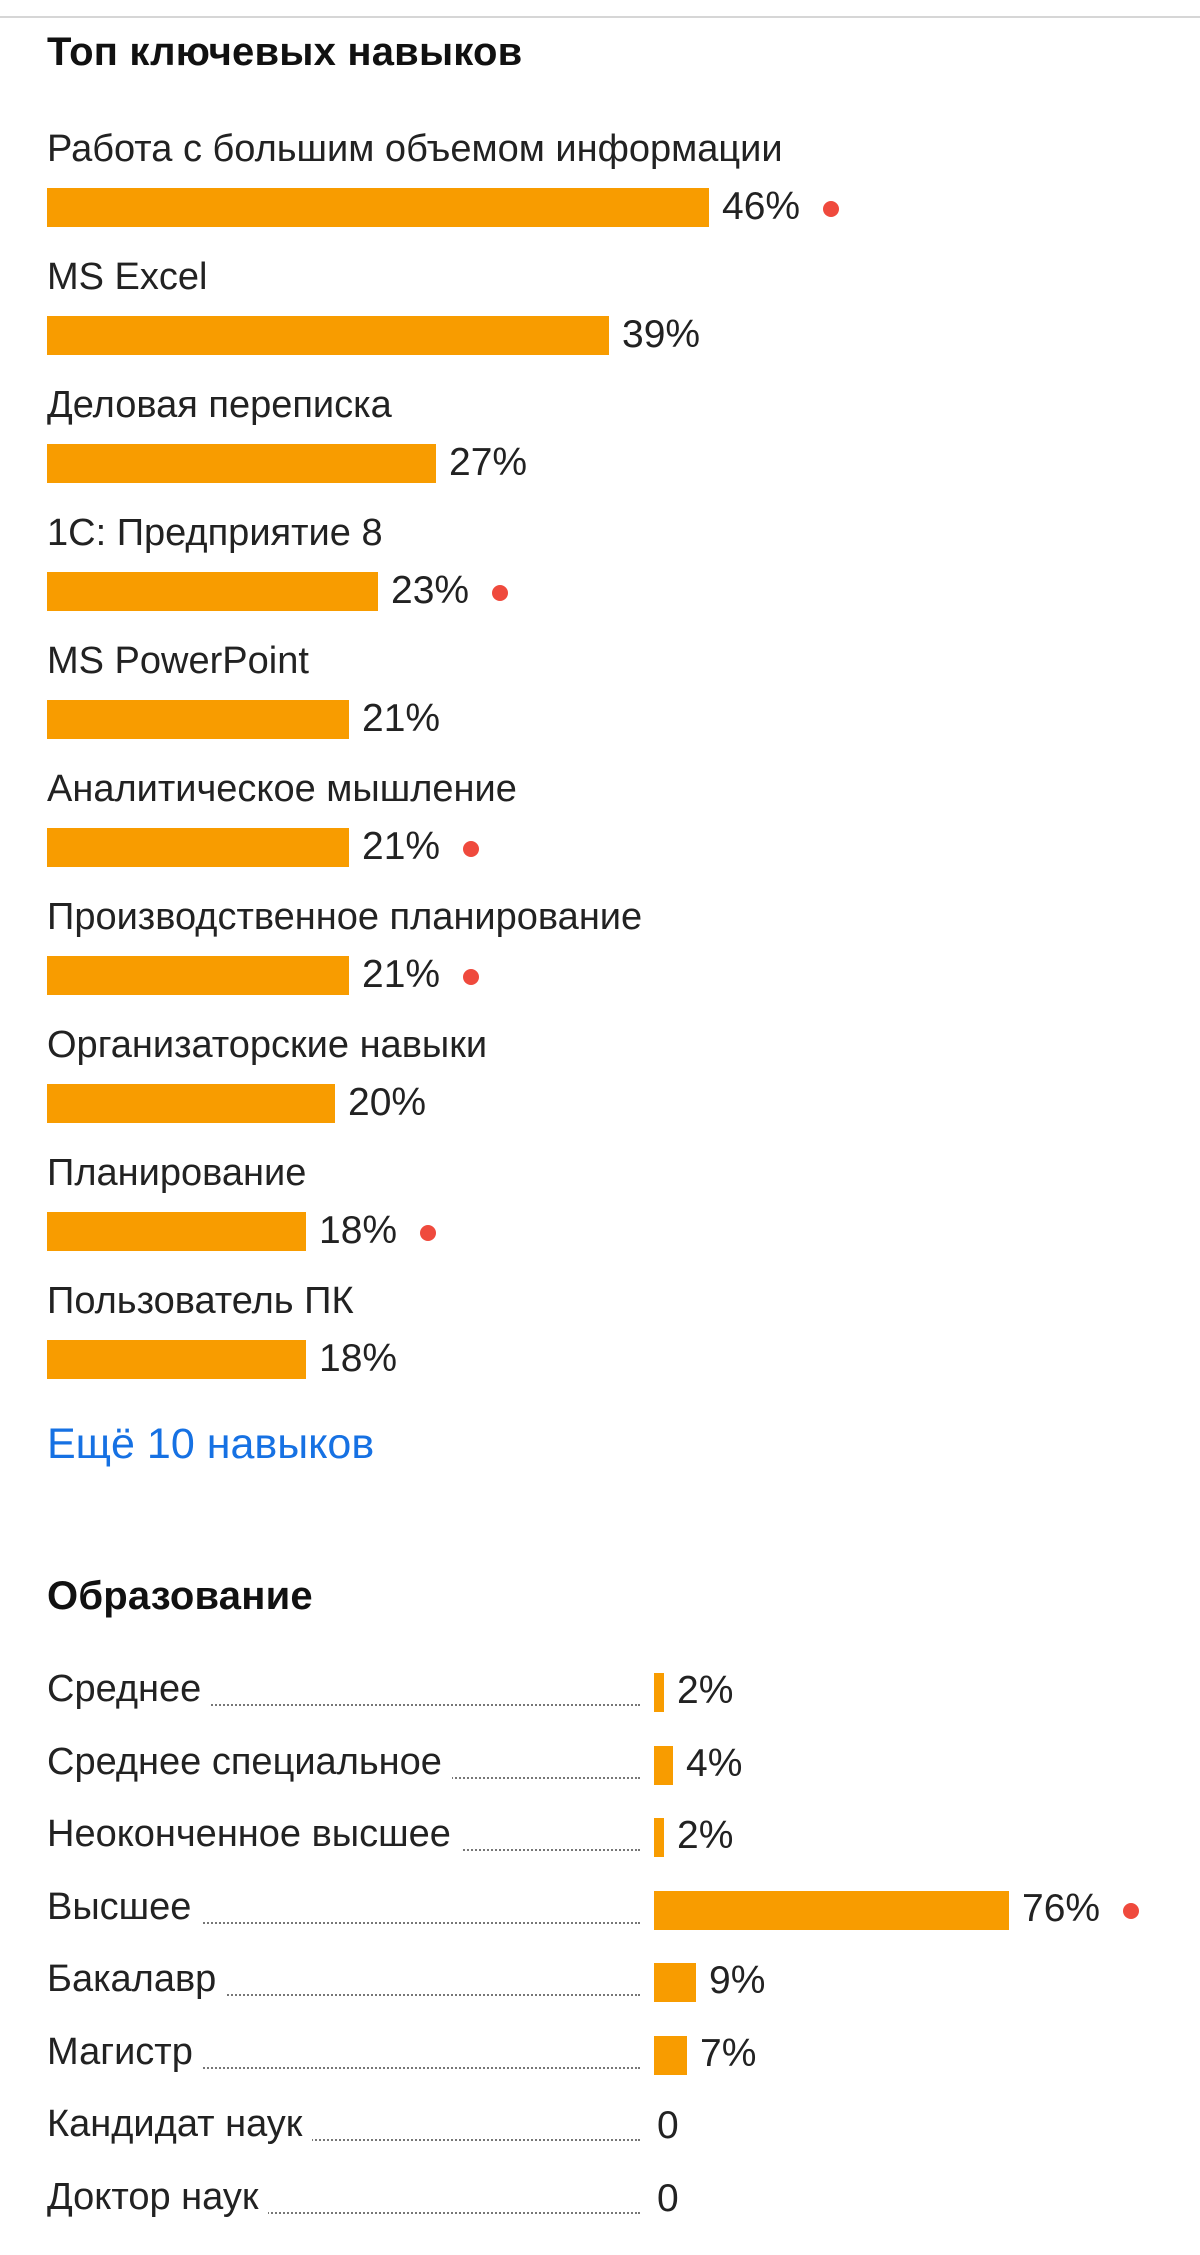  I want to click on skill-percent-label: 20%, so click(387, 1102).